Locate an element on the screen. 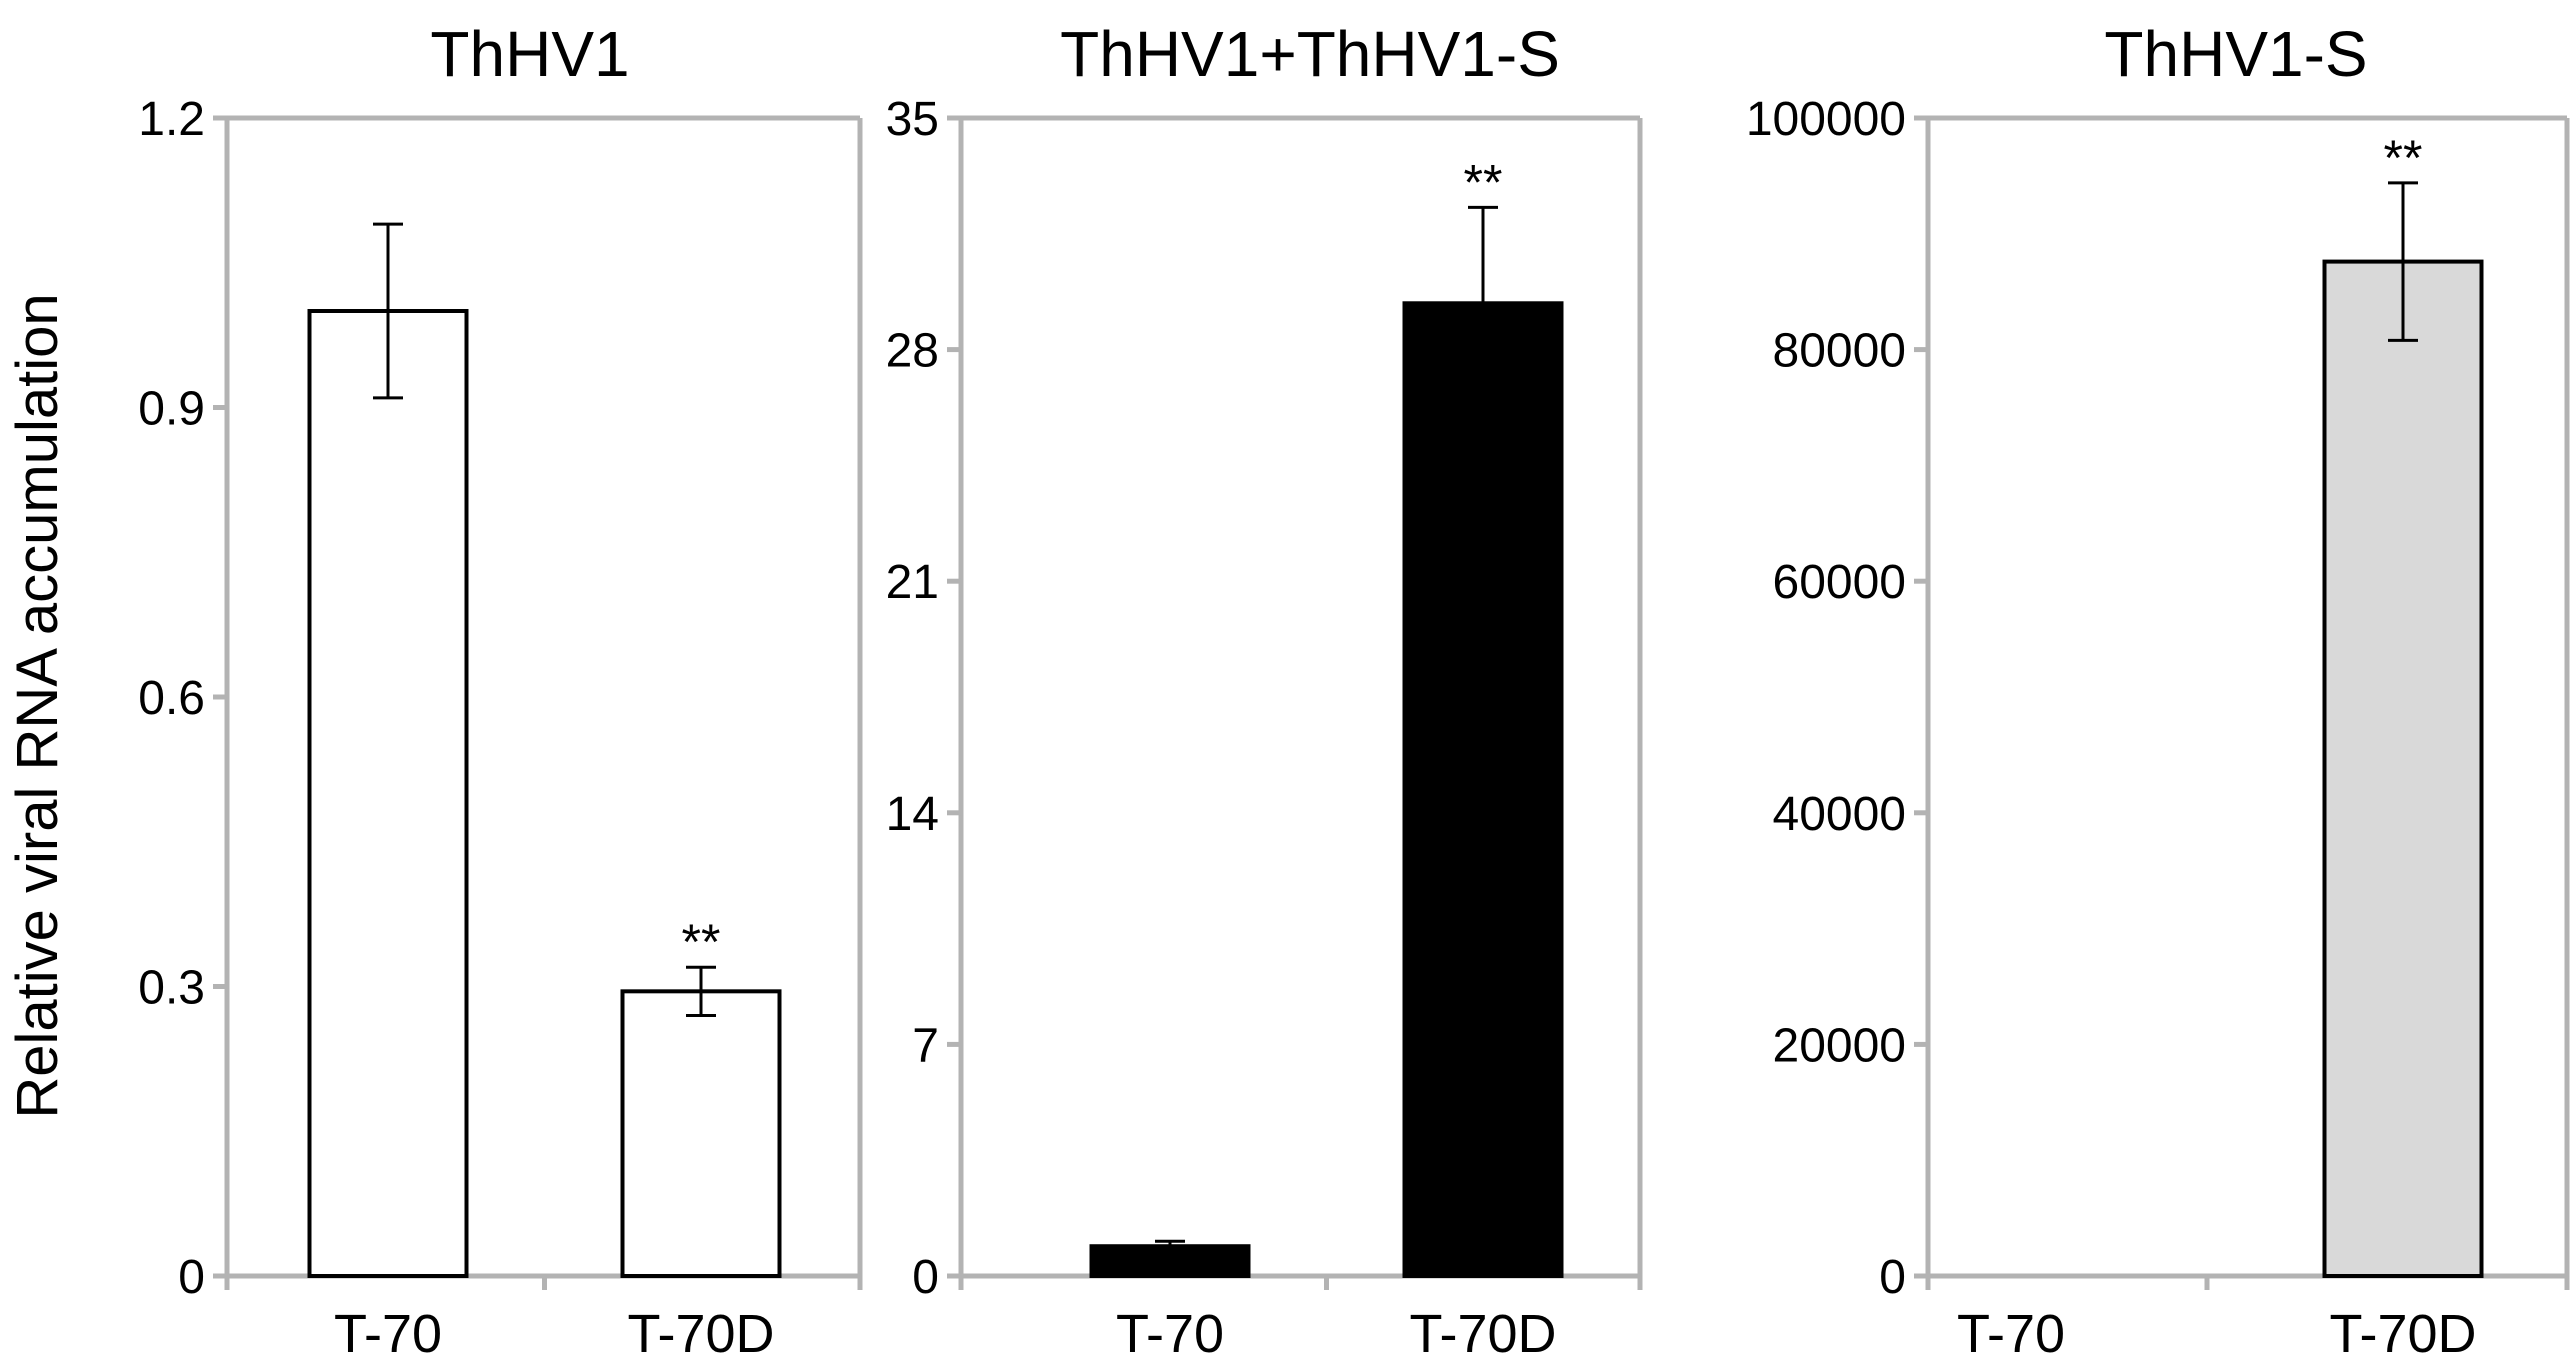 The image size is (2574, 1371). y-tick-label: 0.9 is located at coordinates (171, 409).